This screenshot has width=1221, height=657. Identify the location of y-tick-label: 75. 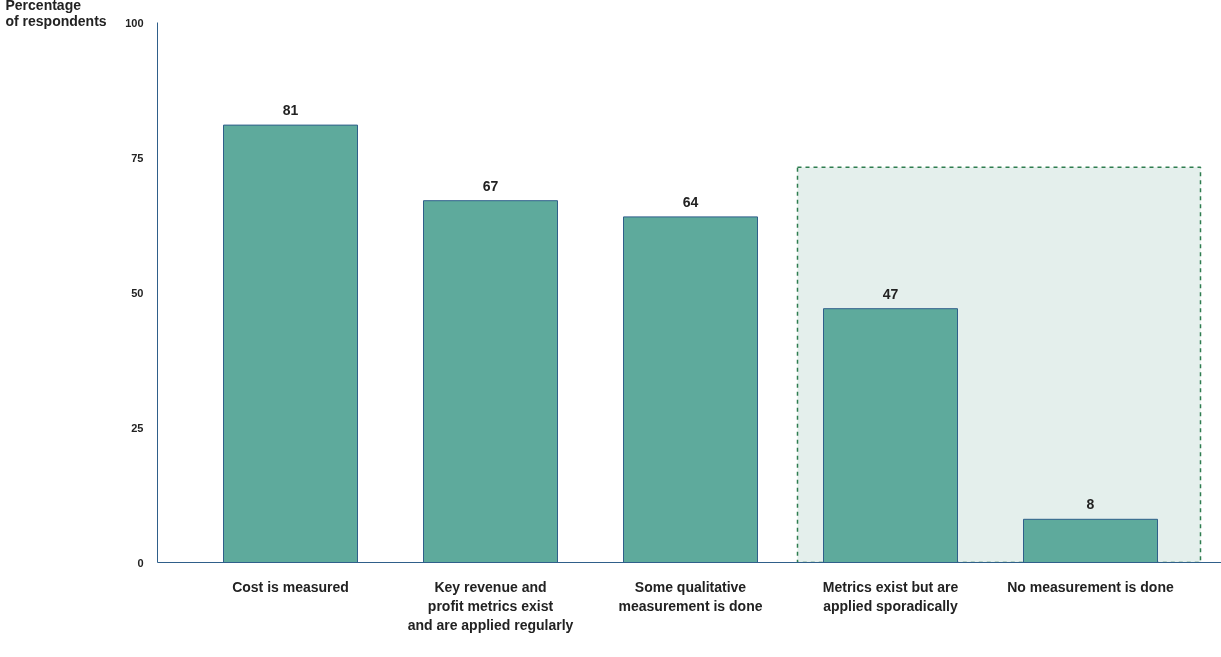
(137, 157).